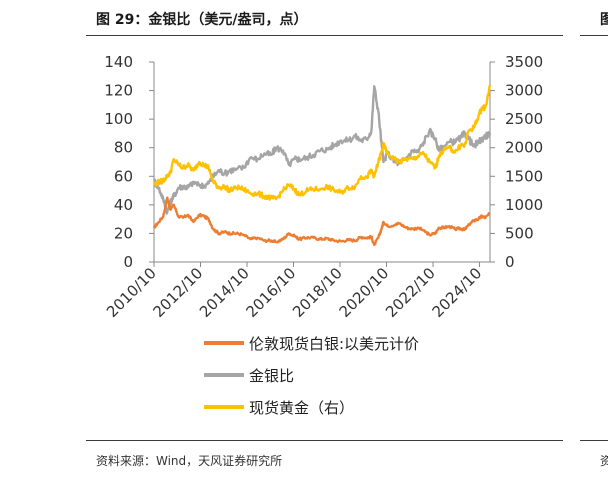 Image resolution: width=608 pixels, height=477 pixels. What do you see at coordinates (524, 91) in the screenshot?
I see `right-tick-label: 3000` at bounding box center [524, 91].